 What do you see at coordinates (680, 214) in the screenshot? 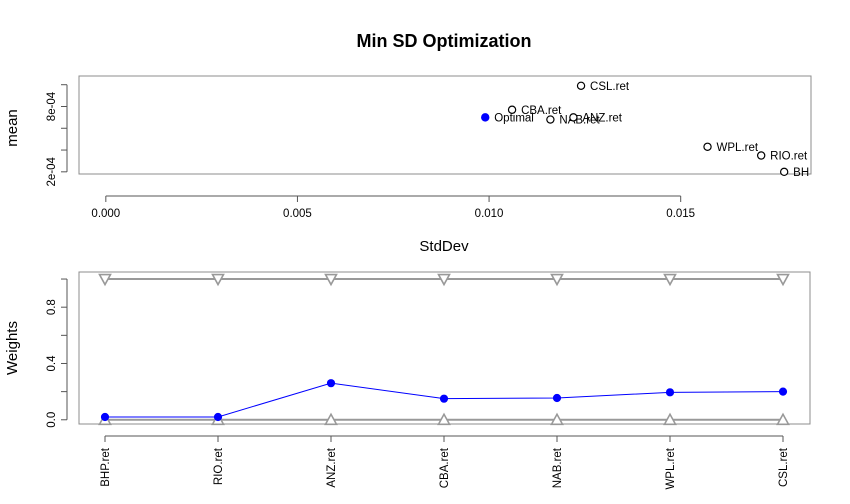
I see `scatter-x-tick-label: 0.015` at bounding box center [680, 214].